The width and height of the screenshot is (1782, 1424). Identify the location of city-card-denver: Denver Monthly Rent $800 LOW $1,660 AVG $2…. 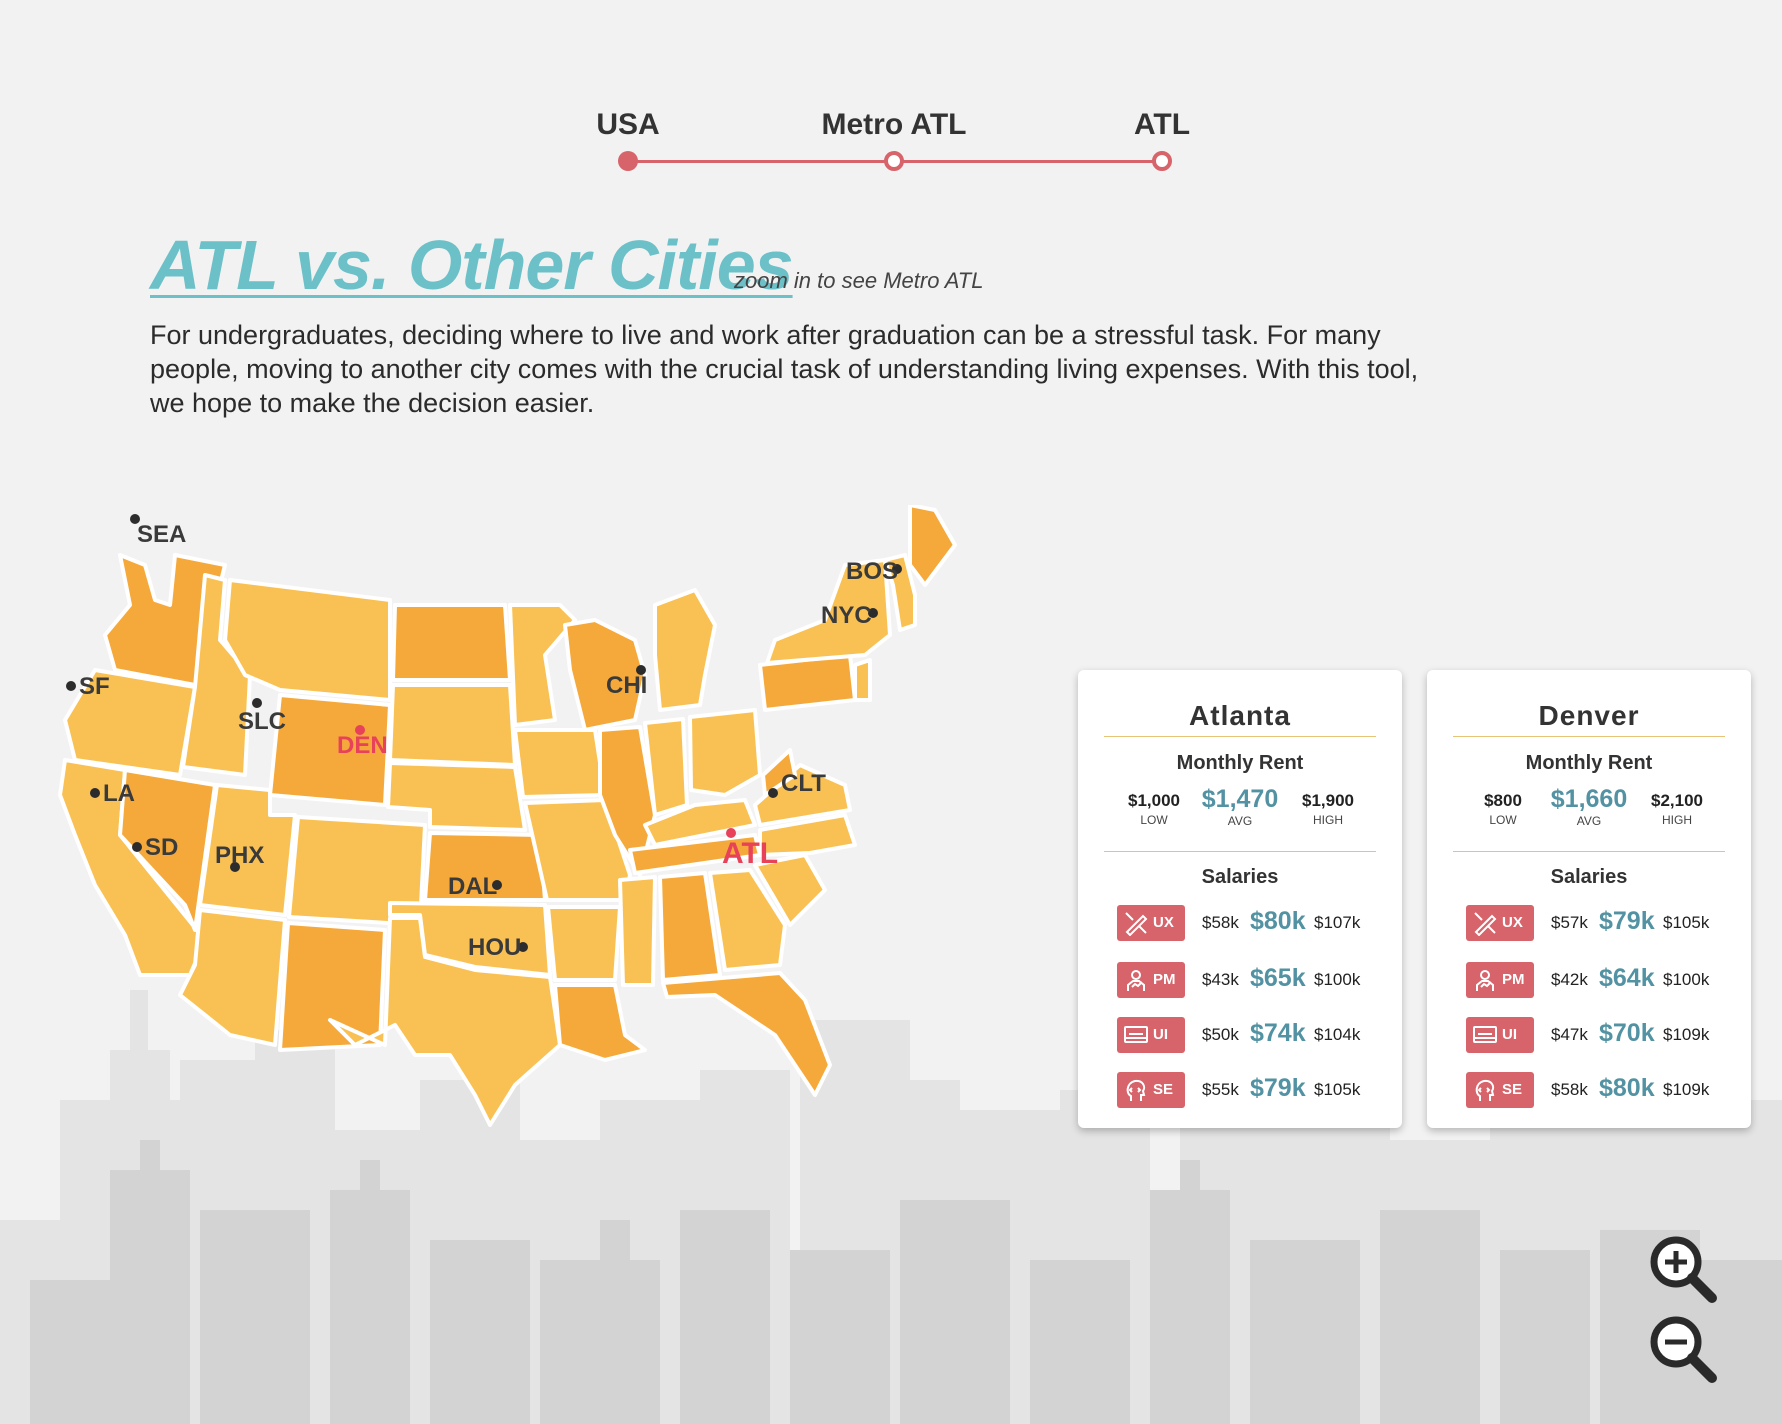
(1589, 899).